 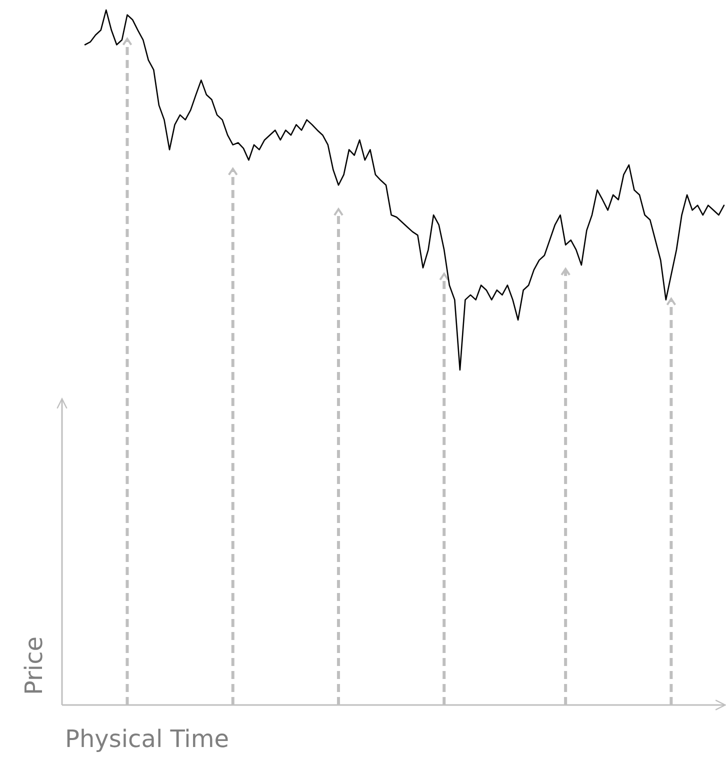 What do you see at coordinates (34, 665) in the screenshot?
I see `y-axis-title: Price` at bounding box center [34, 665].